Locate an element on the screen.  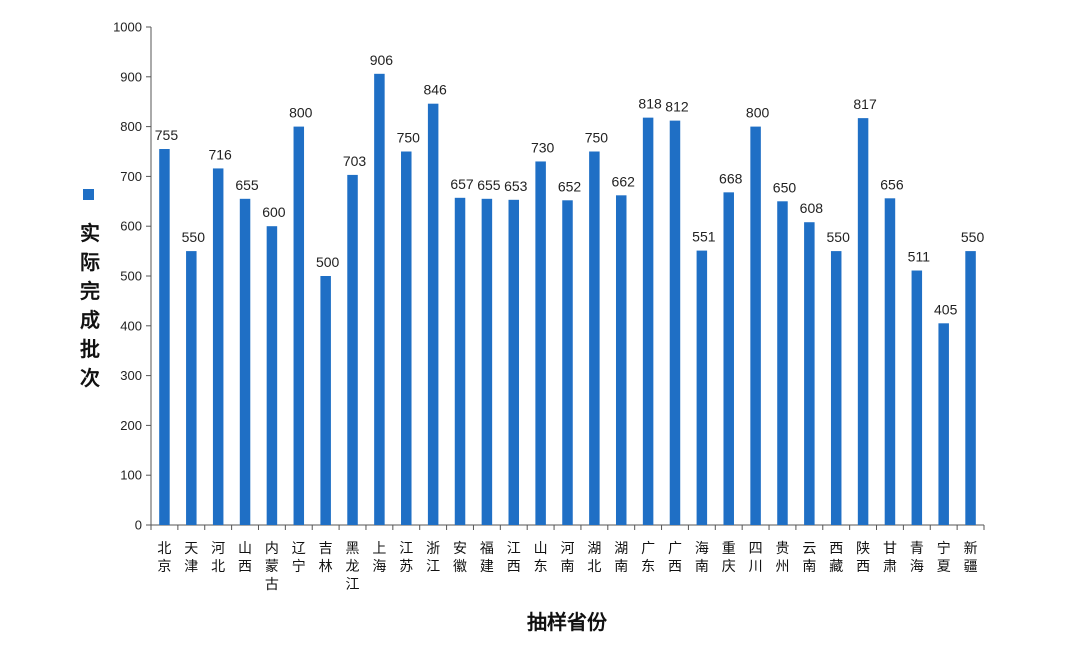
category-label-char: 古 is located at coordinates (272, 585).